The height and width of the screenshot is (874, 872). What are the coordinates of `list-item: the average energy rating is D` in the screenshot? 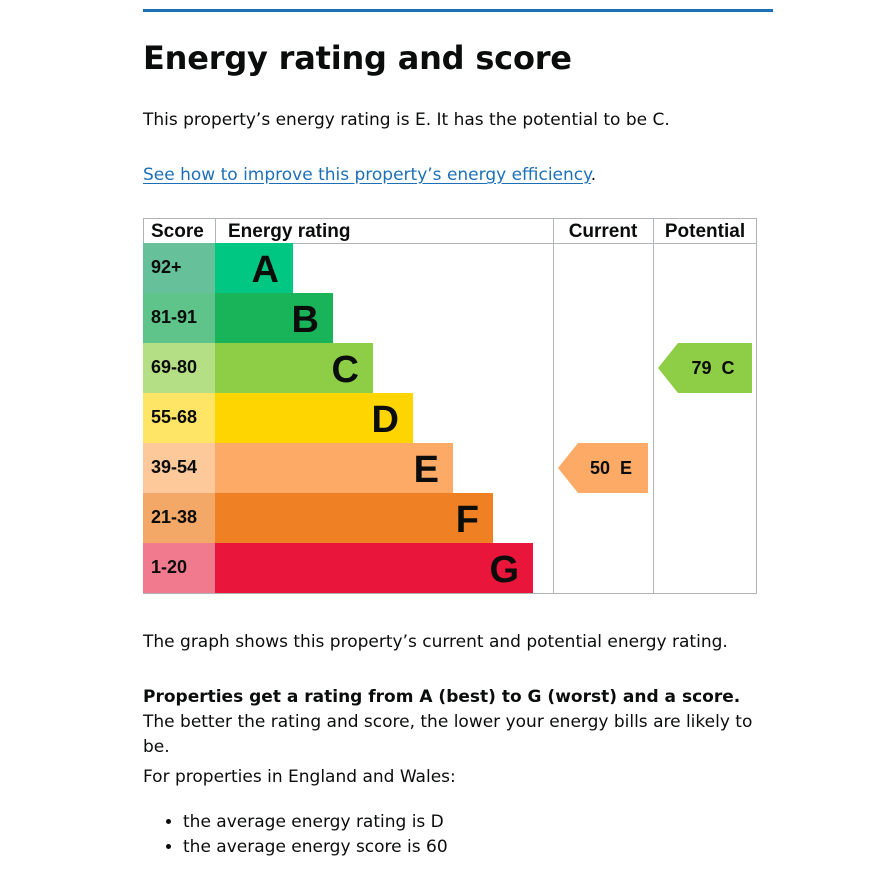 It's located at (478, 822).